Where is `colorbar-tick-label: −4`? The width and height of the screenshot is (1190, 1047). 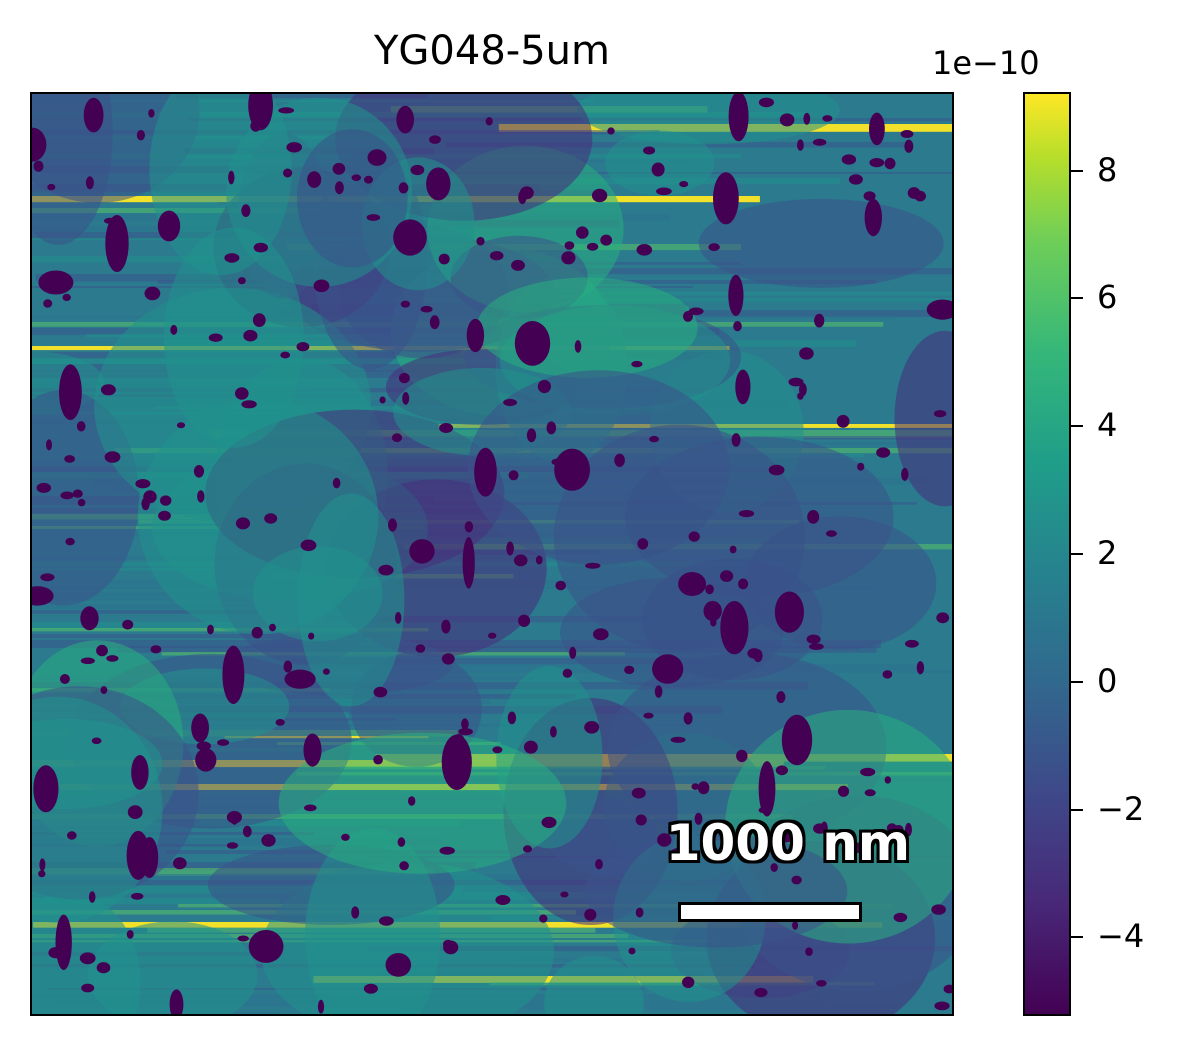
colorbar-tick-label: −4 is located at coordinates (1121, 936).